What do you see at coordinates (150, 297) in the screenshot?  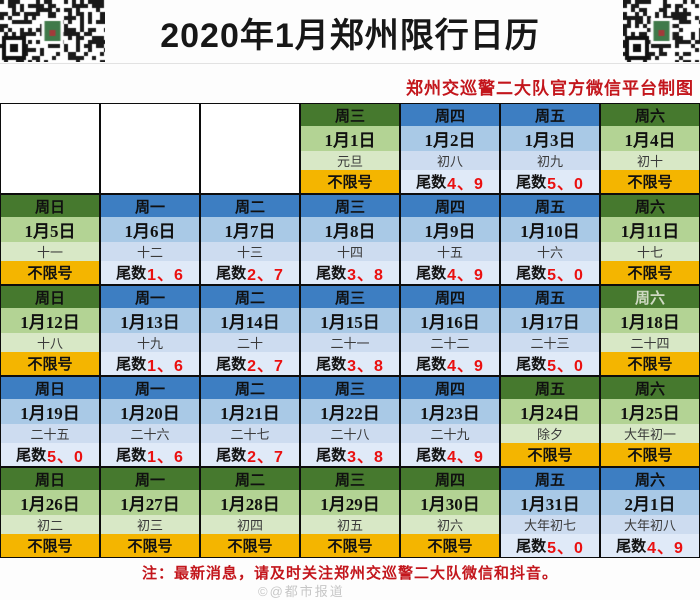 I see `weekday-label: 周一` at bounding box center [150, 297].